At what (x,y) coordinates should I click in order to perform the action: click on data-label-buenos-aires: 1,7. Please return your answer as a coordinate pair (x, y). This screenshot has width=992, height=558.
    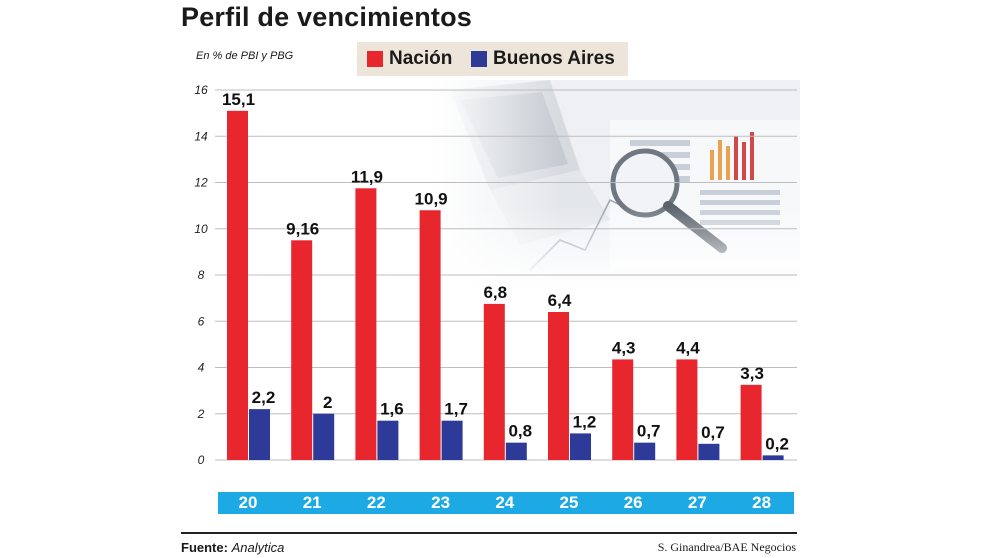
    Looking at the image, I should click on (456, 409).